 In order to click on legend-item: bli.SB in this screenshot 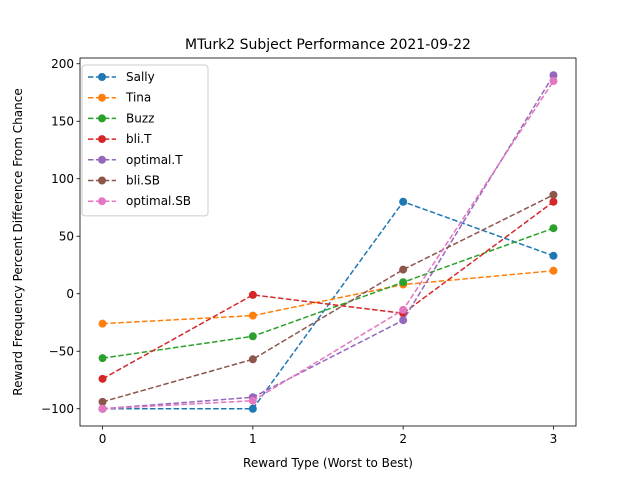, I will do `click(124, 181)`.